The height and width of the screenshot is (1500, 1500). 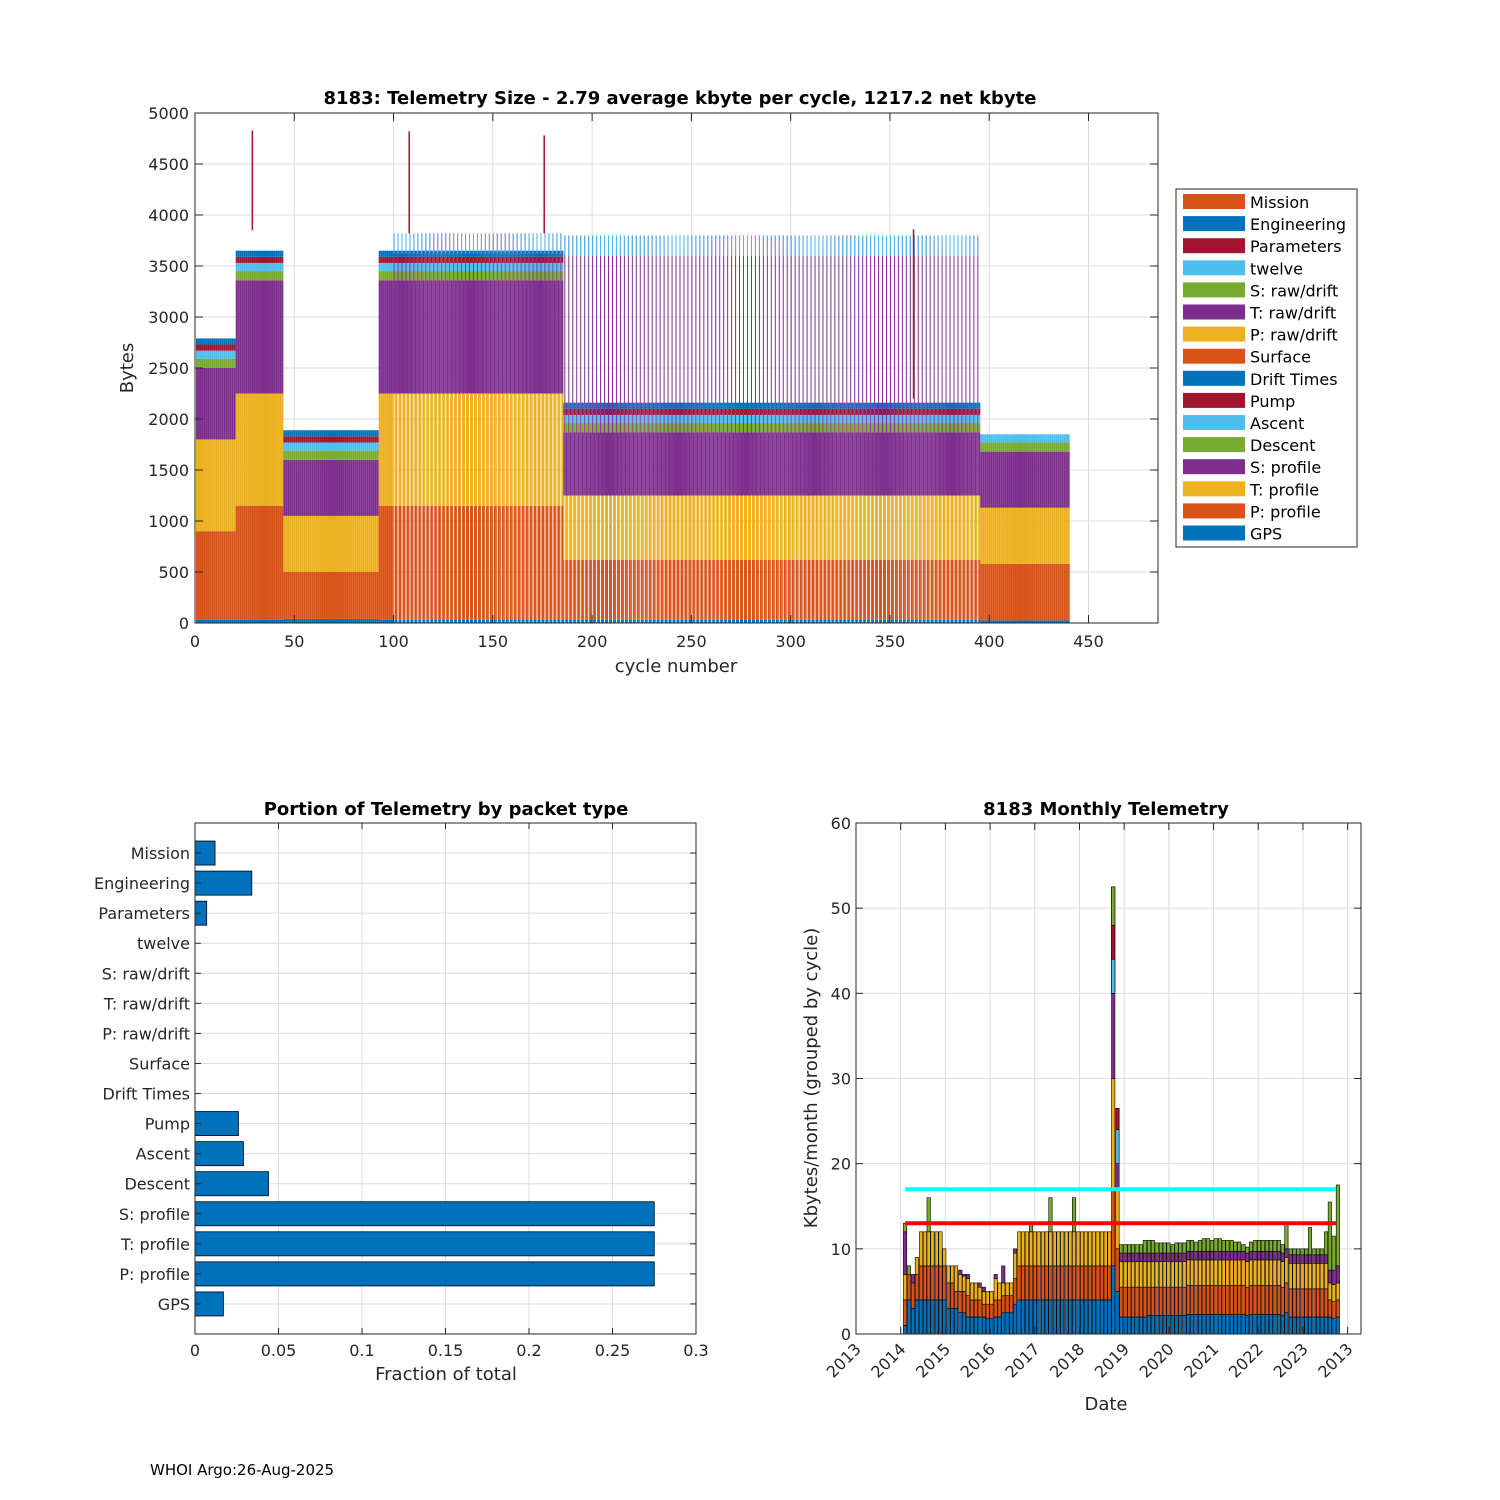 I want to click on month-bar, so click(x=1085, y=1283).